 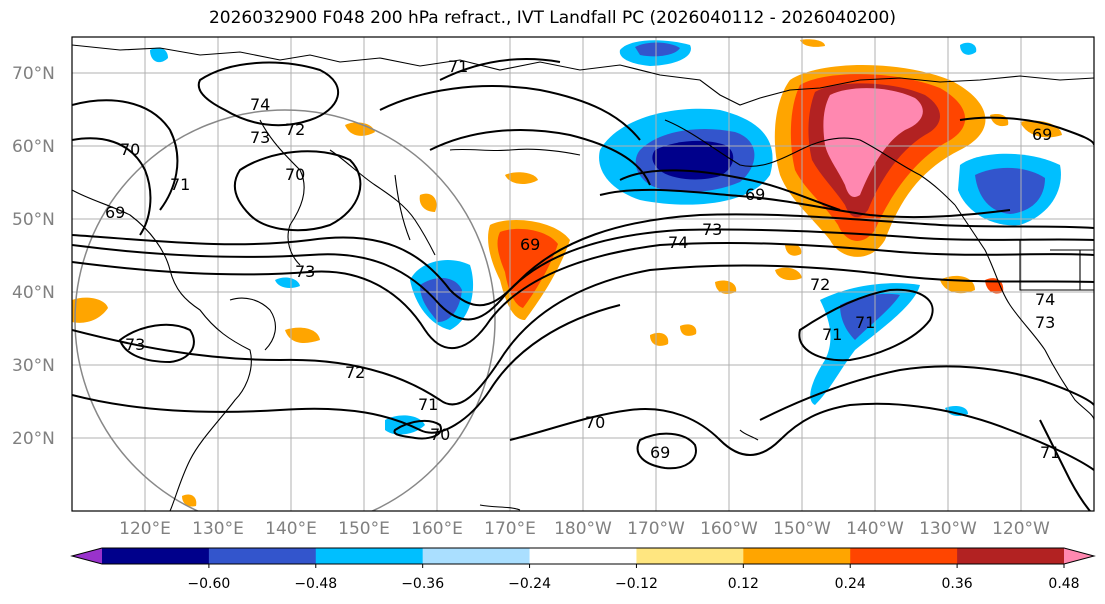 What do you see at coordinates (33, 439) in the screenshot?
I see `lat-label: 20°N` at bounding box center [33, 439].